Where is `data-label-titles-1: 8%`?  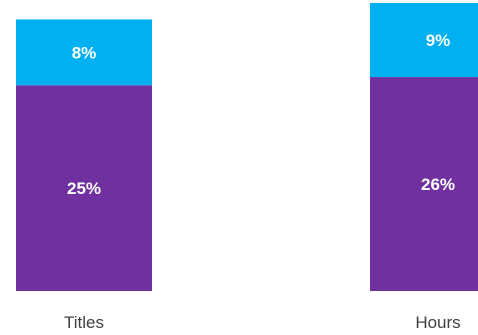 data-label-titles-1: 8% is located at coordinates (84, 52).